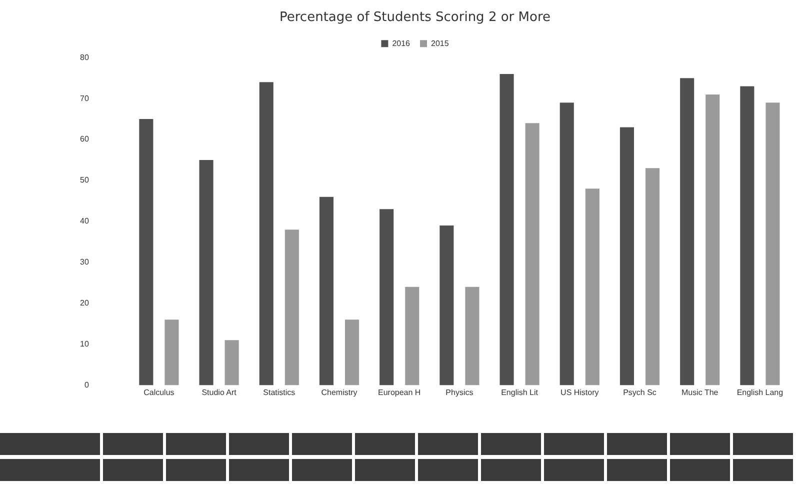 This screenshot has width=800, height=491. Describe the element at coordinates (87, 385) in the screenshot. I see `y-tick-label: 0` at that location.